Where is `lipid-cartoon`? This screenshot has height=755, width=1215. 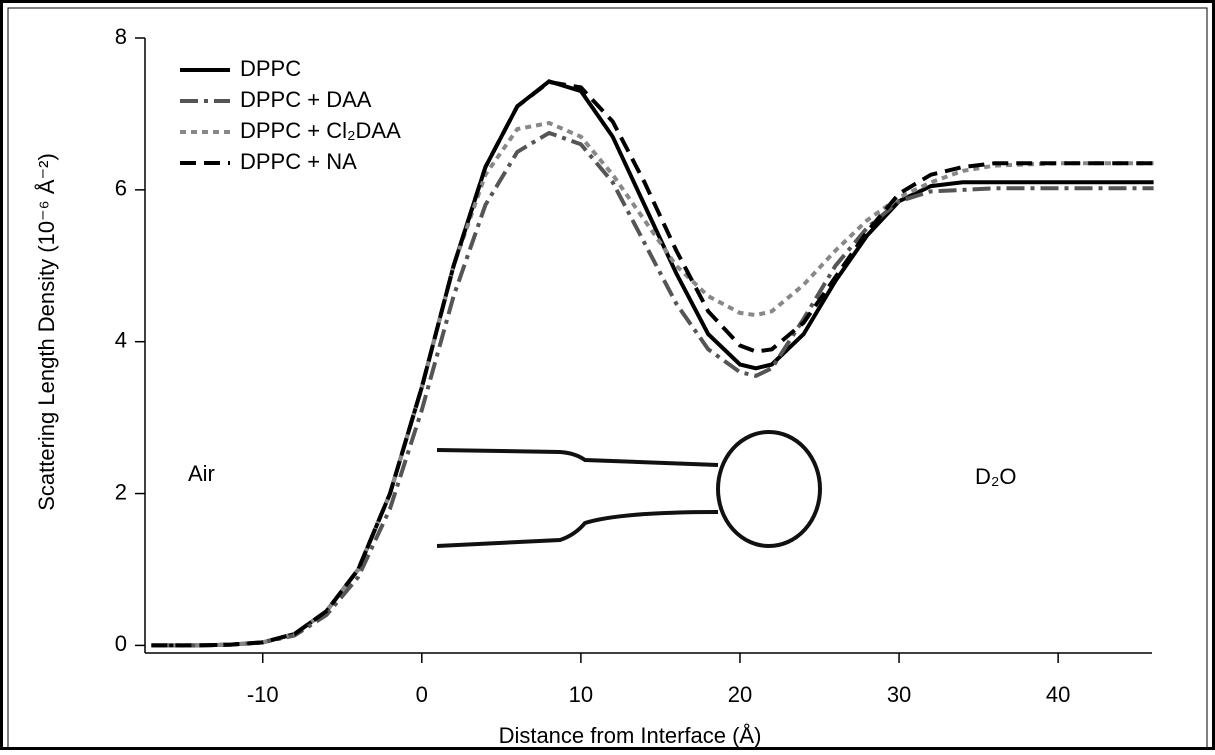 lipid-cartoon is located at coordinates (629, 489).